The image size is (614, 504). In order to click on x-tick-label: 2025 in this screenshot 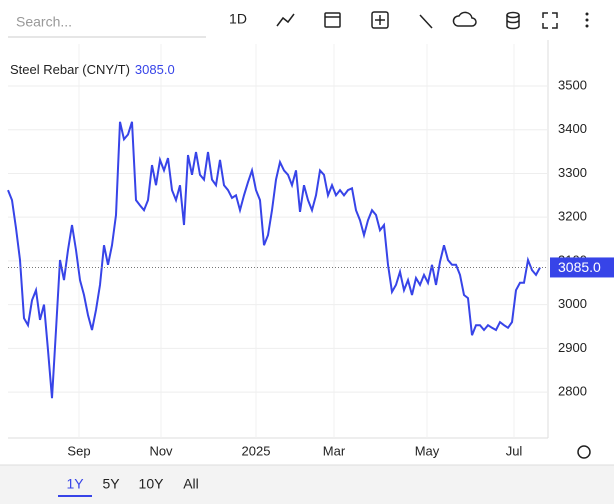, I will do `click(256, 450)`.